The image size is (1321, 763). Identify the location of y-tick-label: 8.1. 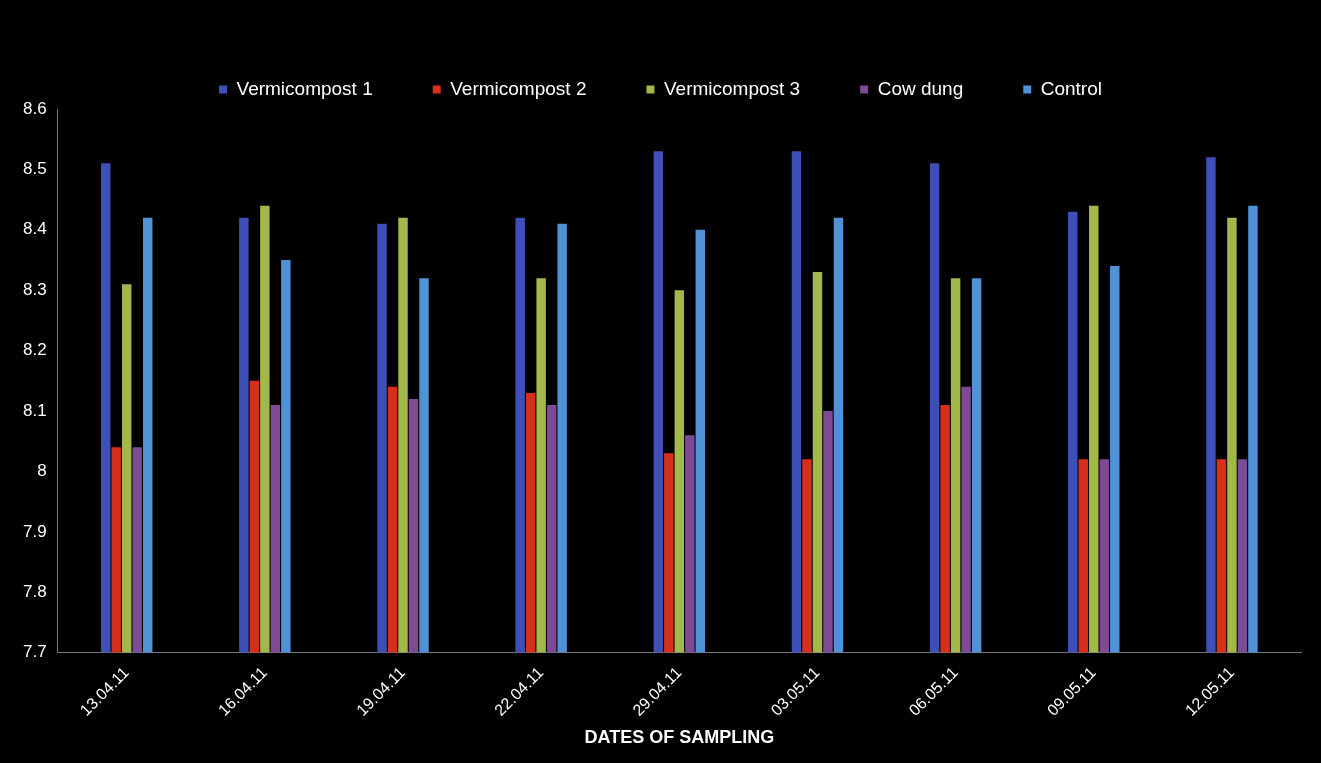
(34, 410).